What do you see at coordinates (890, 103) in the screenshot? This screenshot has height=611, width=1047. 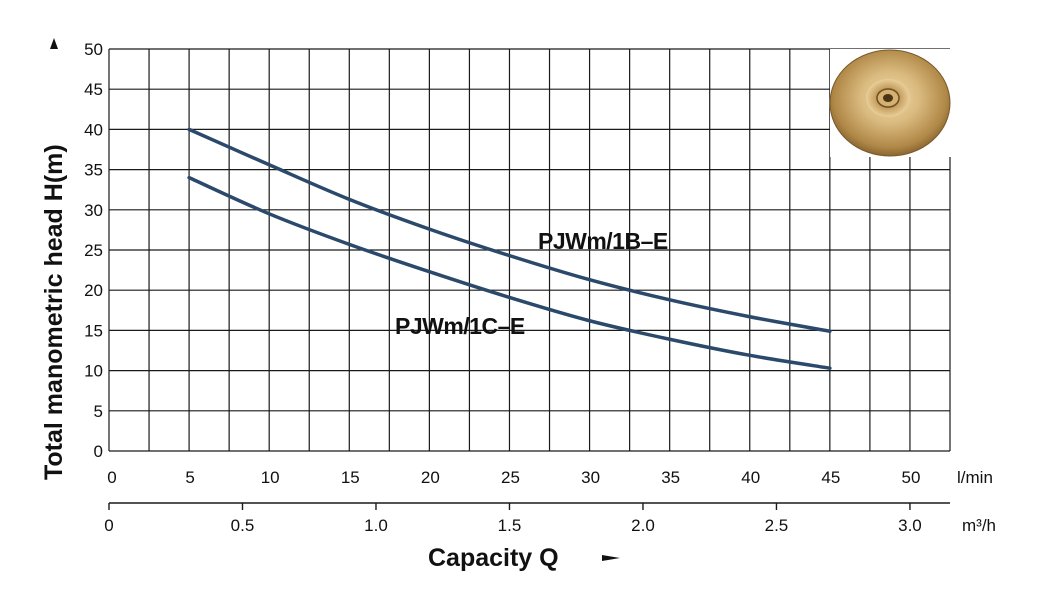 I see `impeller-photo` at bounding box center [890, 103].